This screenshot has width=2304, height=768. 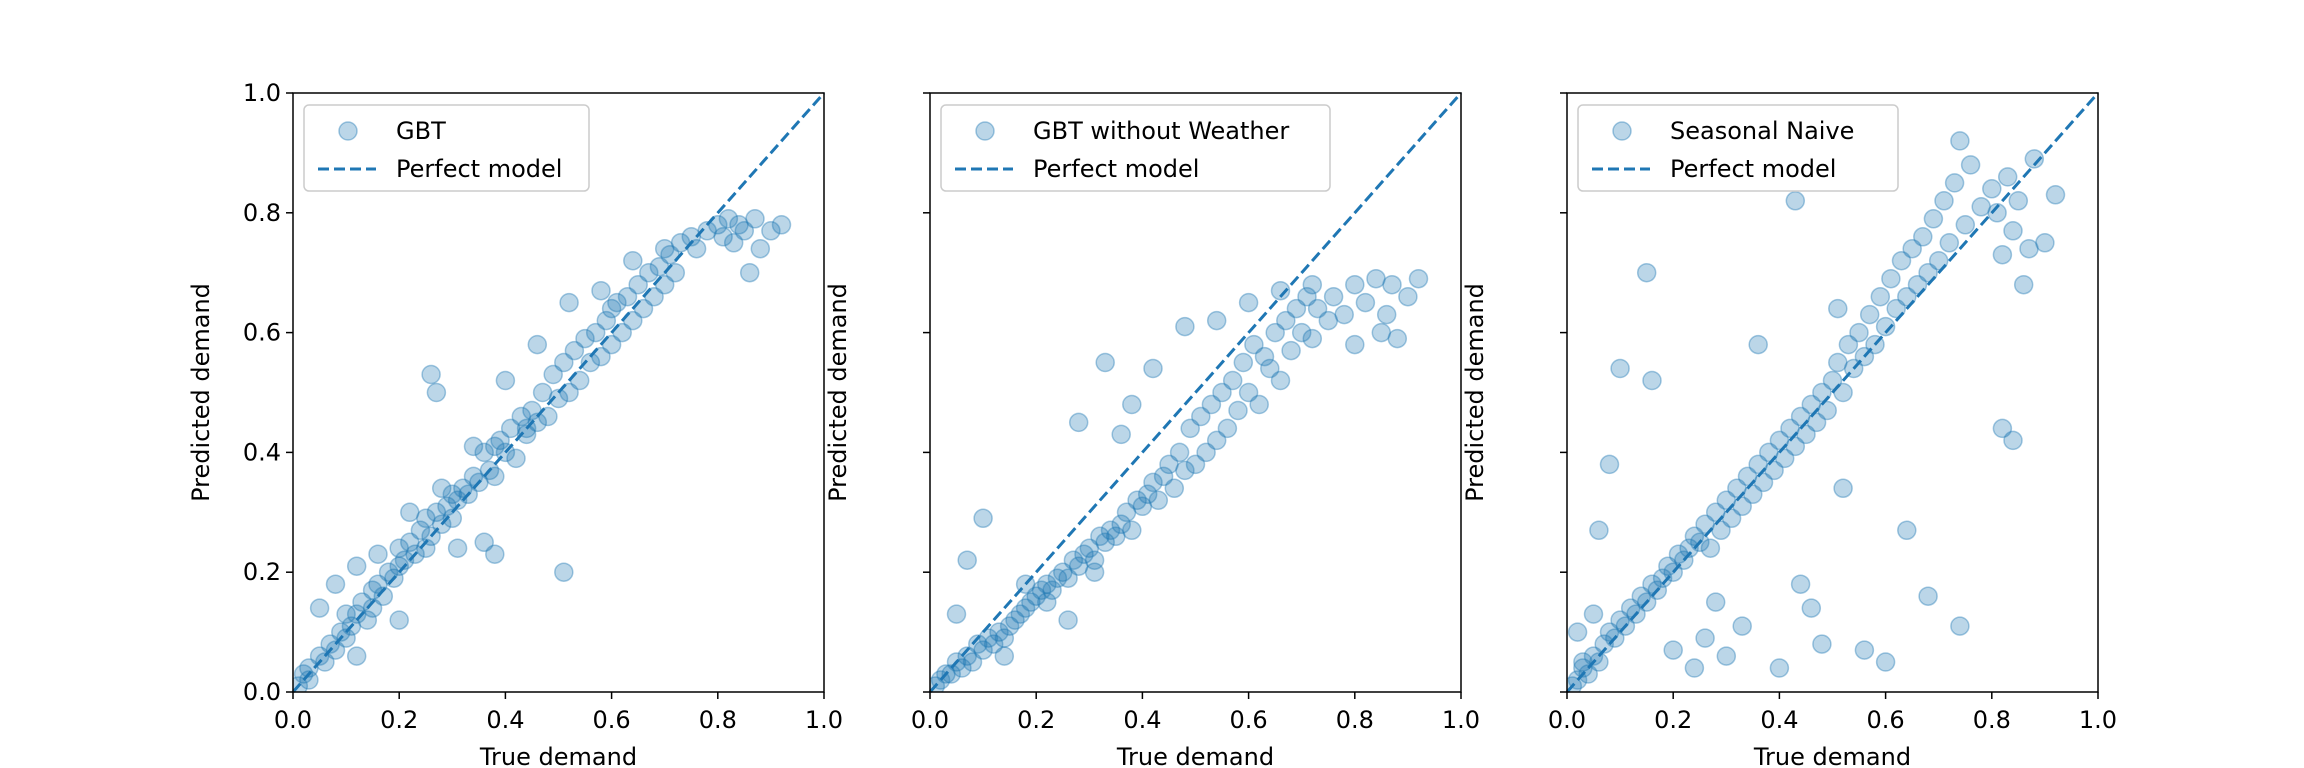 I want to click on x-tick-label: 1.0, so click(x=824, y=720).